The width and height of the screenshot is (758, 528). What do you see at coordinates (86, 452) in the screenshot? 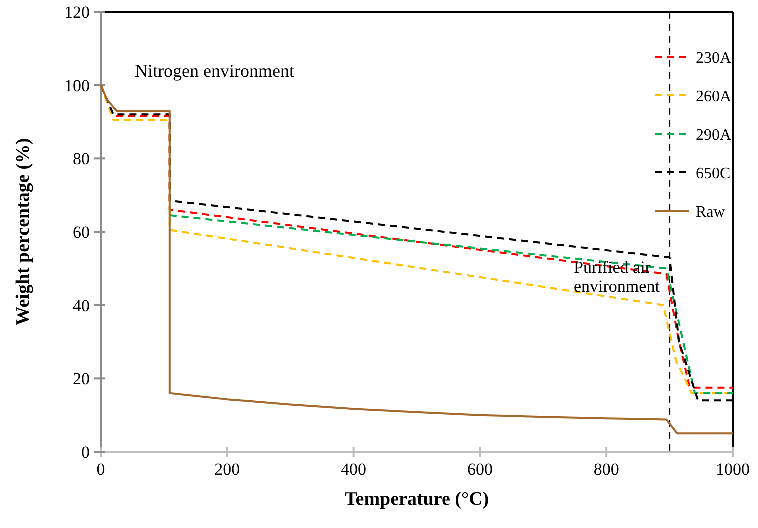
I see `y-tick-label: 0` at bounding box center [86, 452].